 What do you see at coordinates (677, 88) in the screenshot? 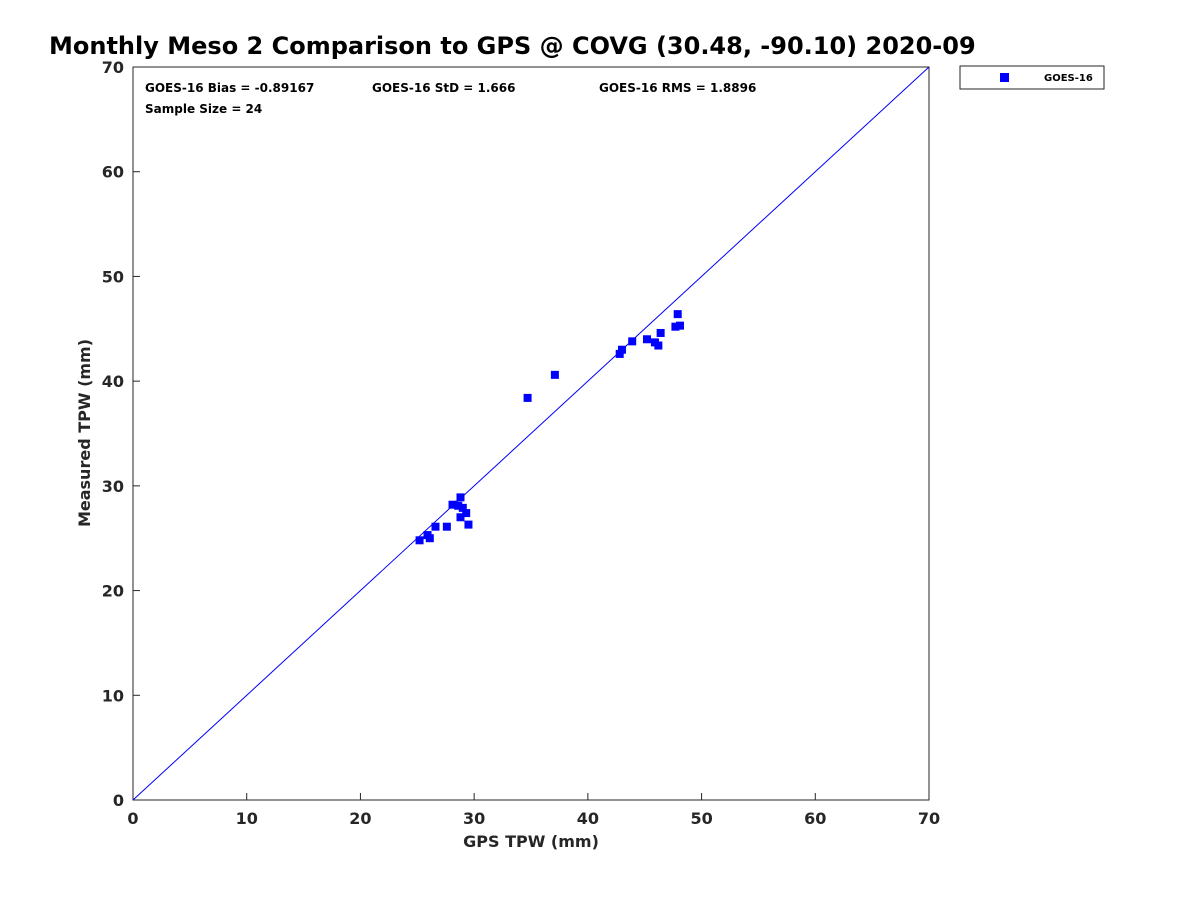
I see `rms-annotation: GOES-16 RMS = 1.8896` at bounding box center [677, 88].